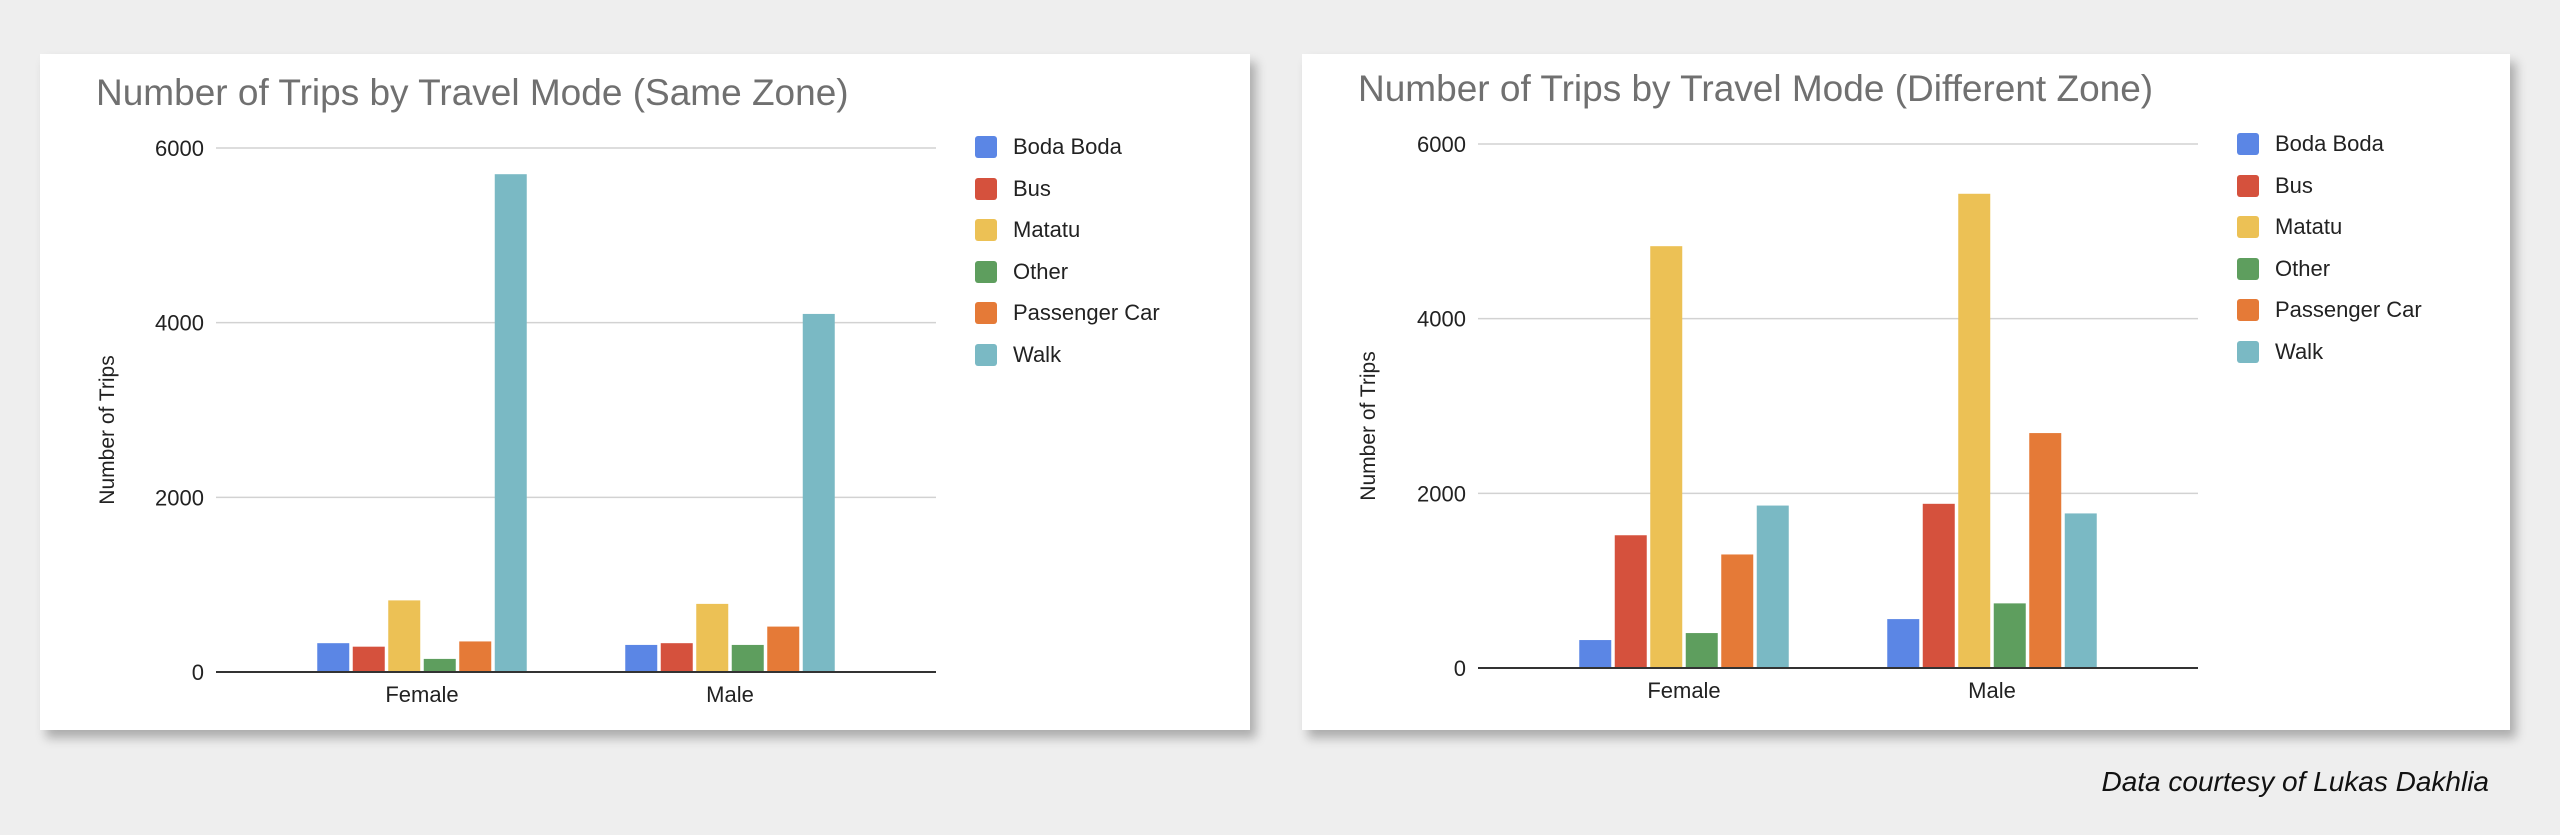  I want to click on data-credit: Data courtesy of Lukas Dakhlia, so click(2295, 781).